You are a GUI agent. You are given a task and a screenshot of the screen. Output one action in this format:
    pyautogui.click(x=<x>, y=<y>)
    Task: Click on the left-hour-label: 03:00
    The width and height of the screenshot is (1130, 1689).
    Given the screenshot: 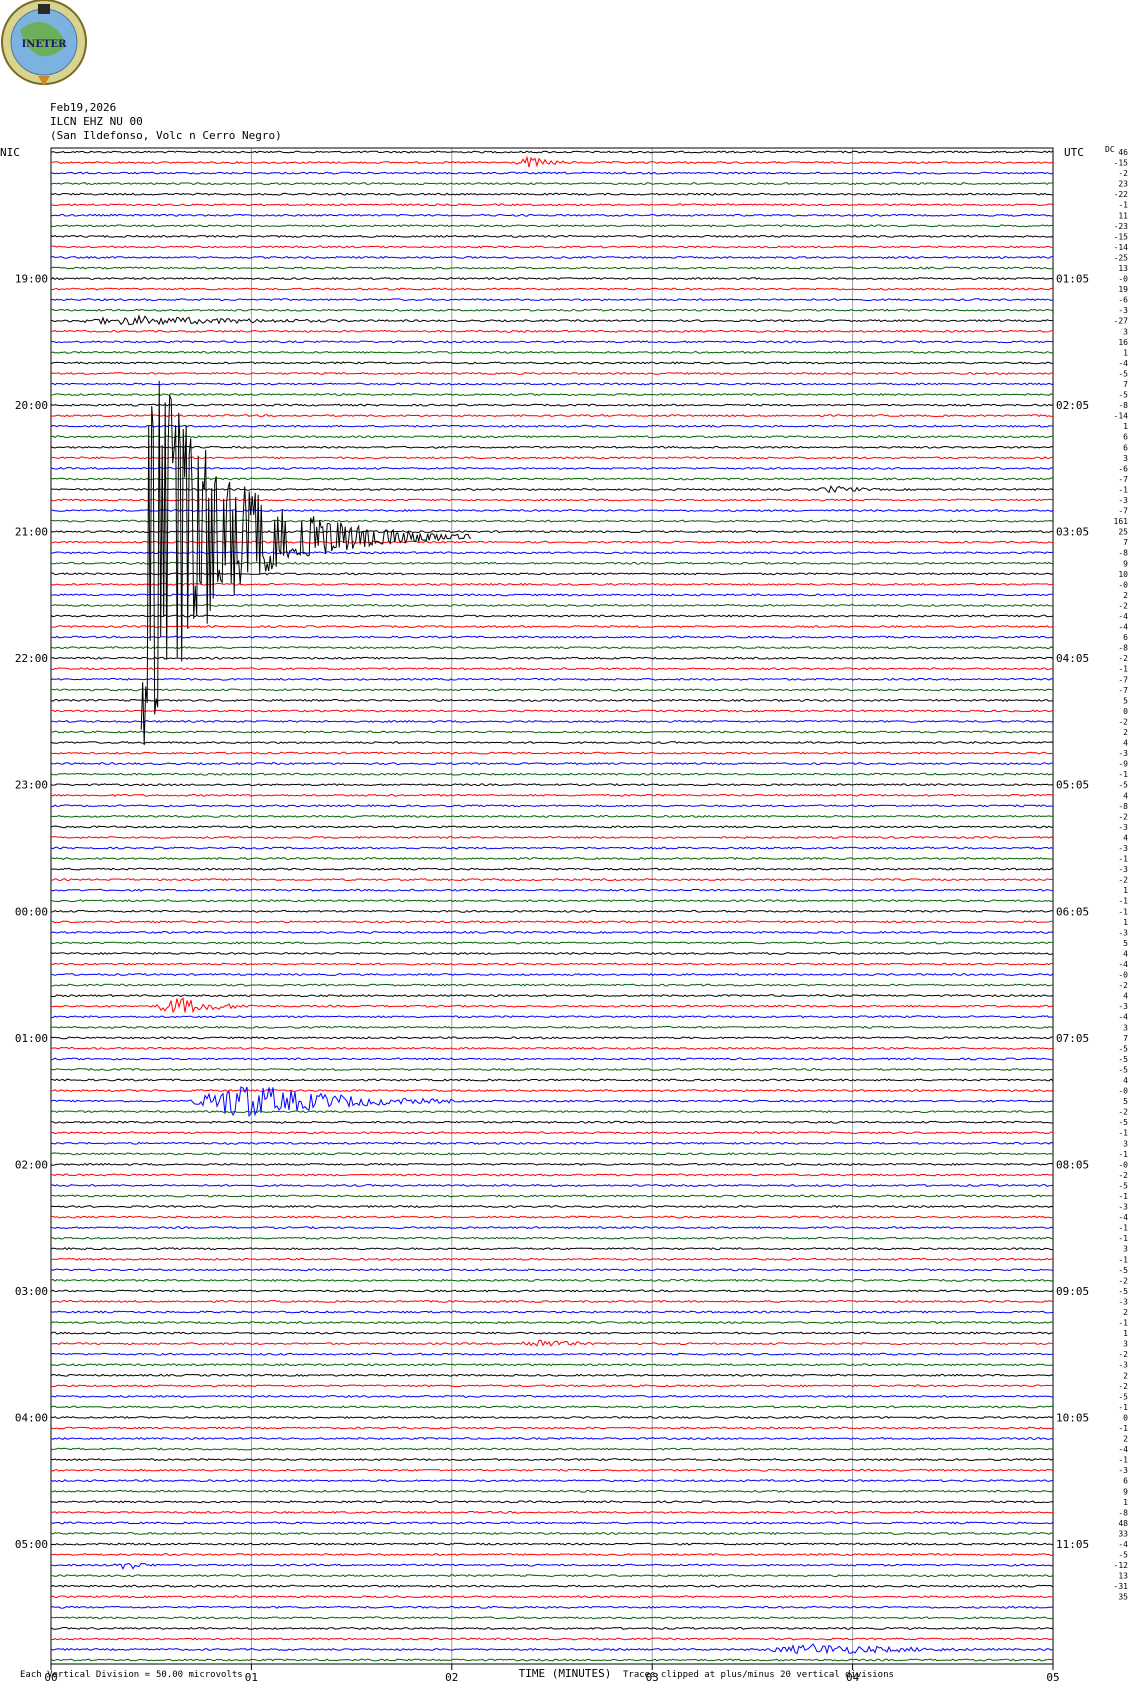 What is the action you would take?
    pyautogui.click(x=31, y=1291)
    